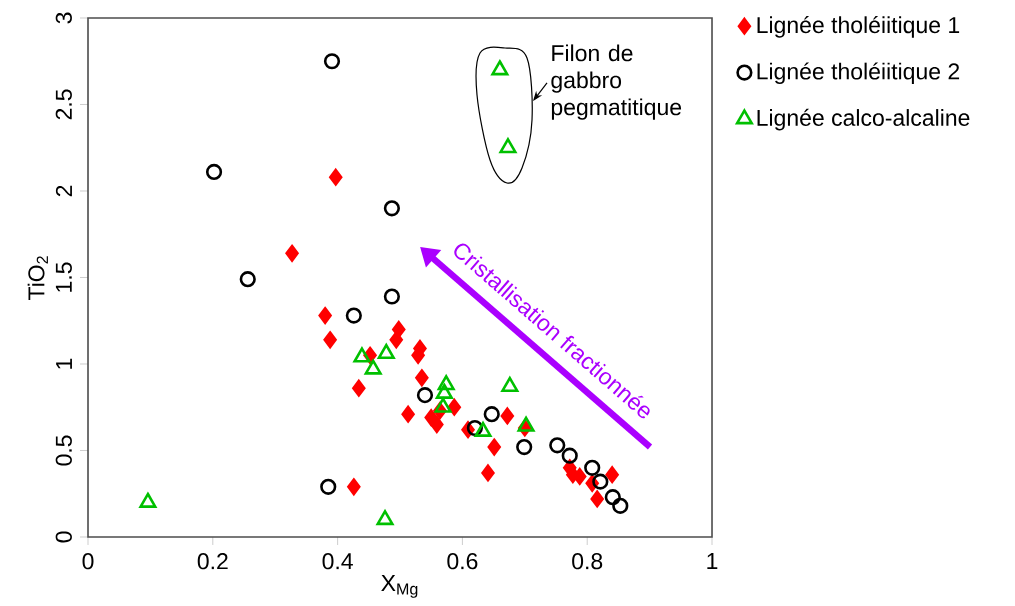 The height and width of the screenshot is (606, 1015). Describe the element at coordinates (63, 18) in the screenshot. I see `y-tick-label: 3` at that location.